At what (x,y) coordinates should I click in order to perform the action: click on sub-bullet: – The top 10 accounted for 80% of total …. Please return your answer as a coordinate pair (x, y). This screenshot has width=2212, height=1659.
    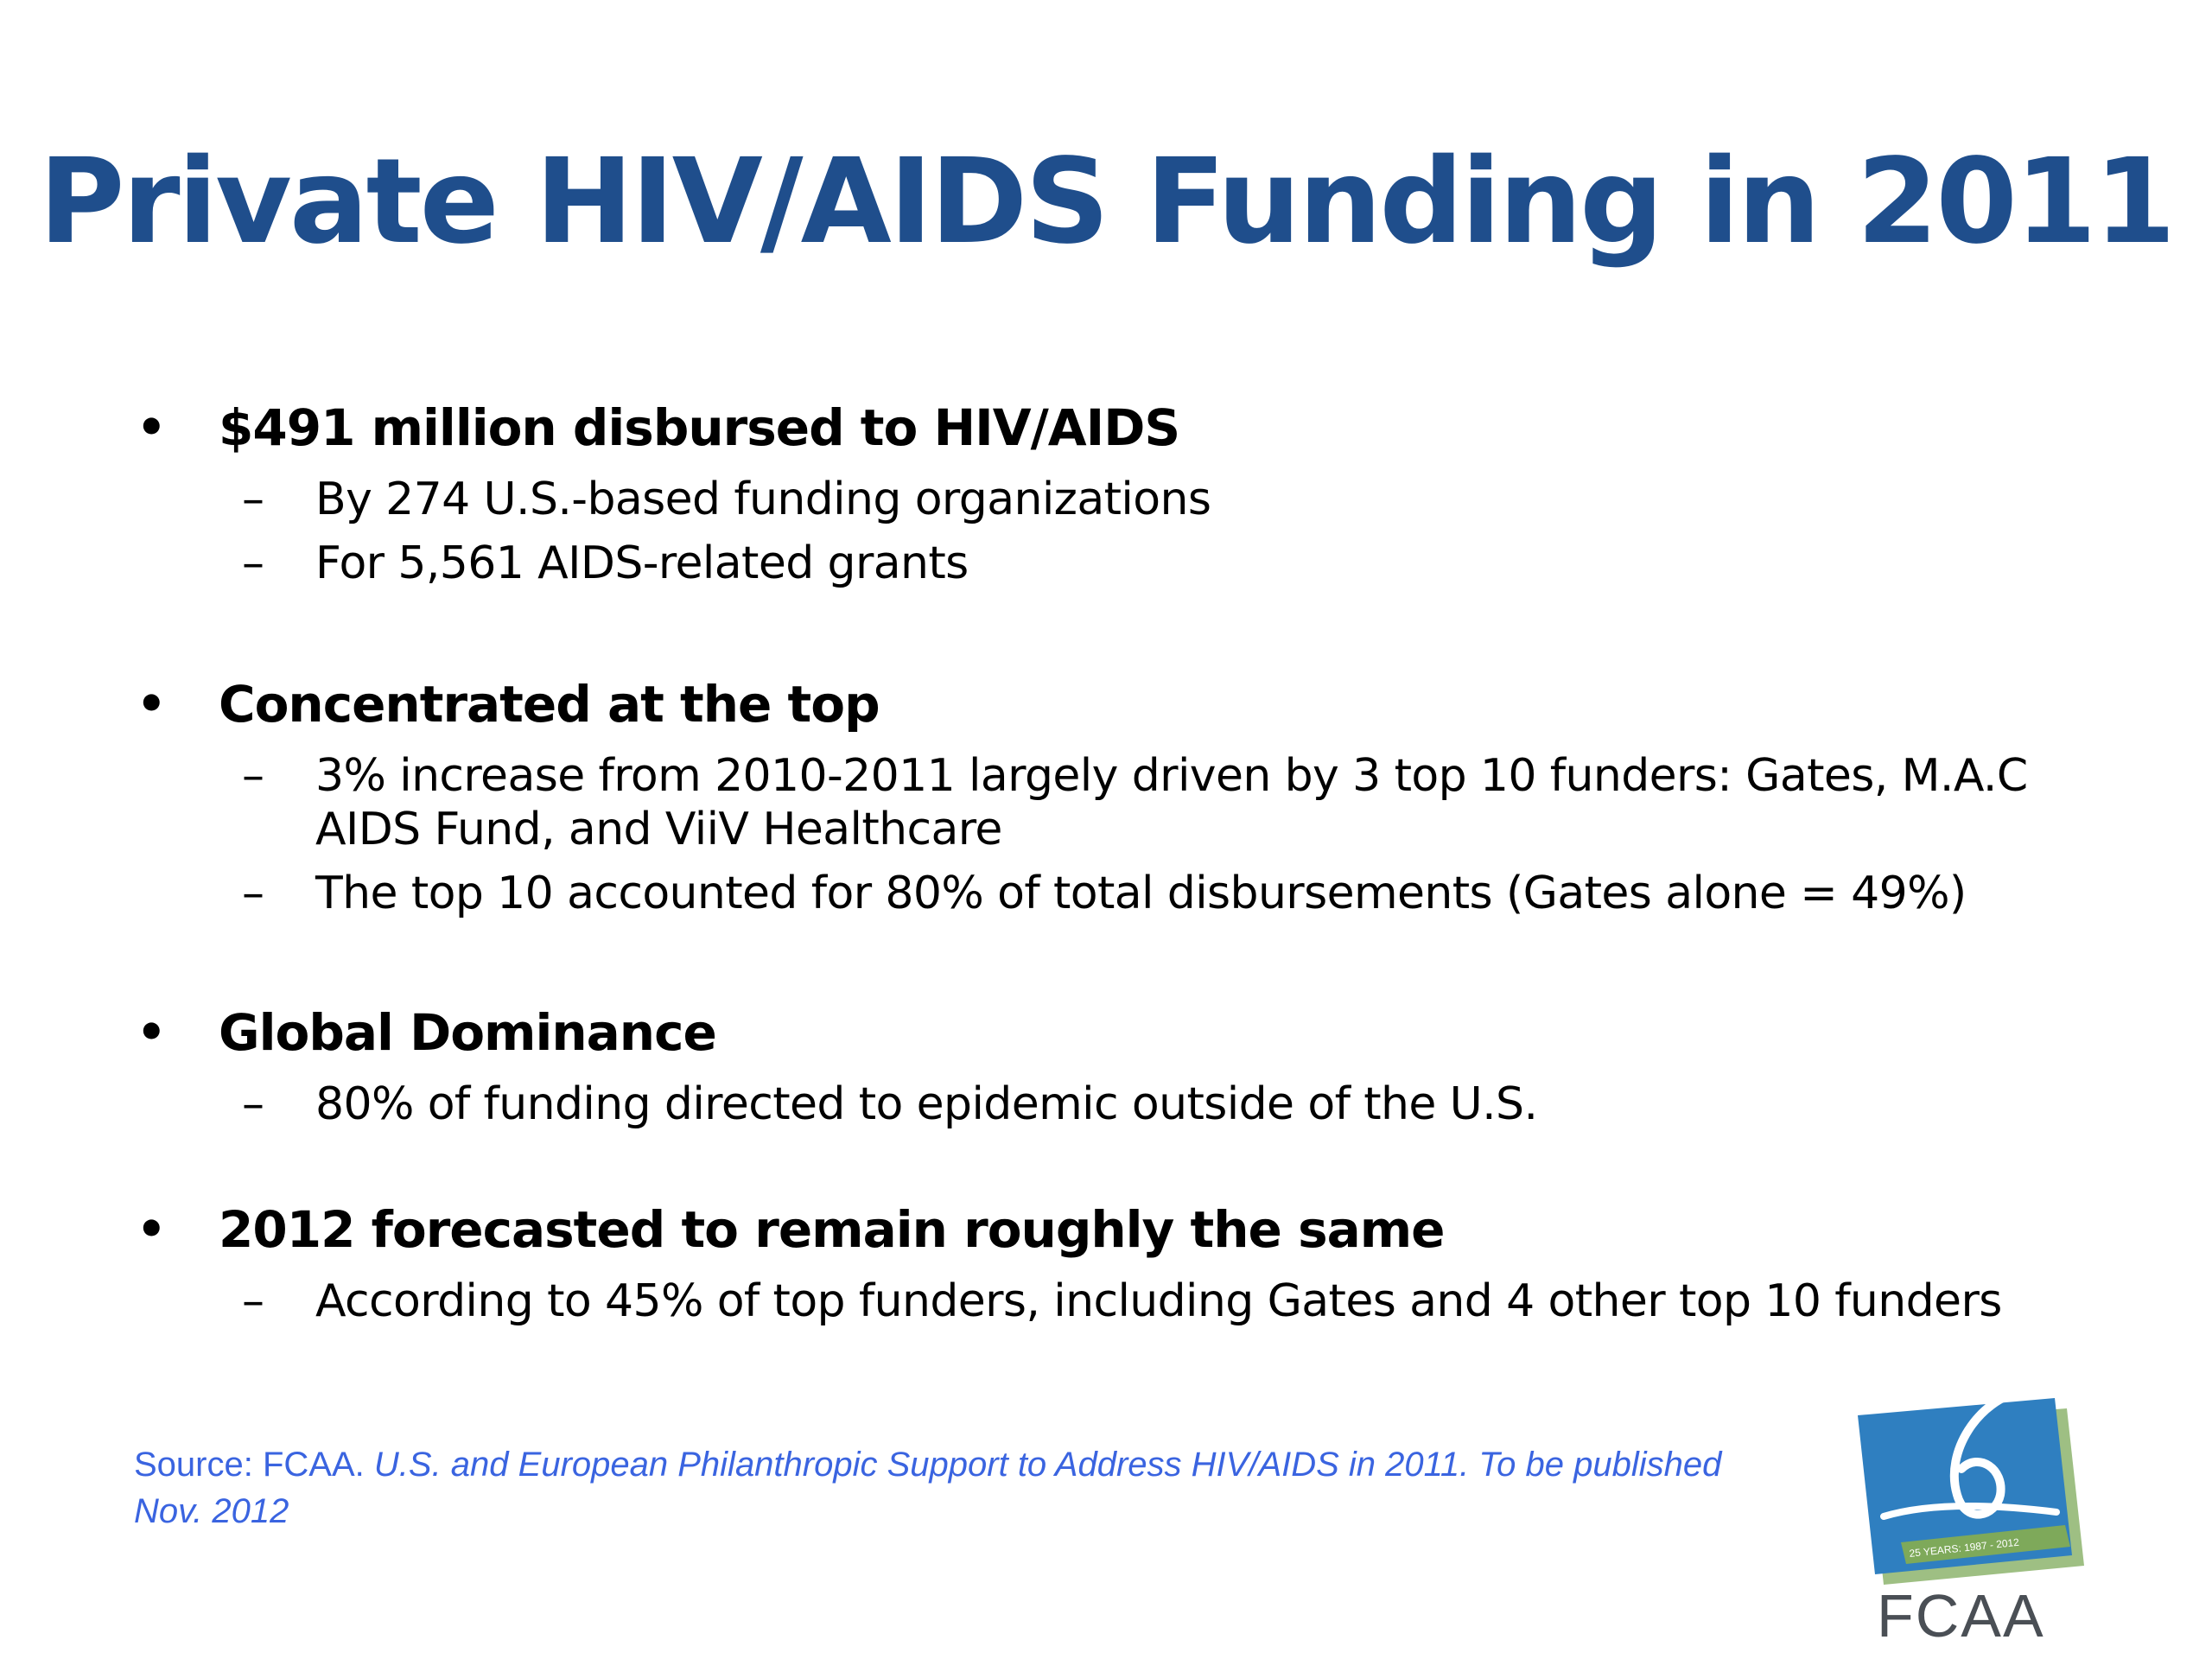
    Looking at the image, I should click on (1123, 893).